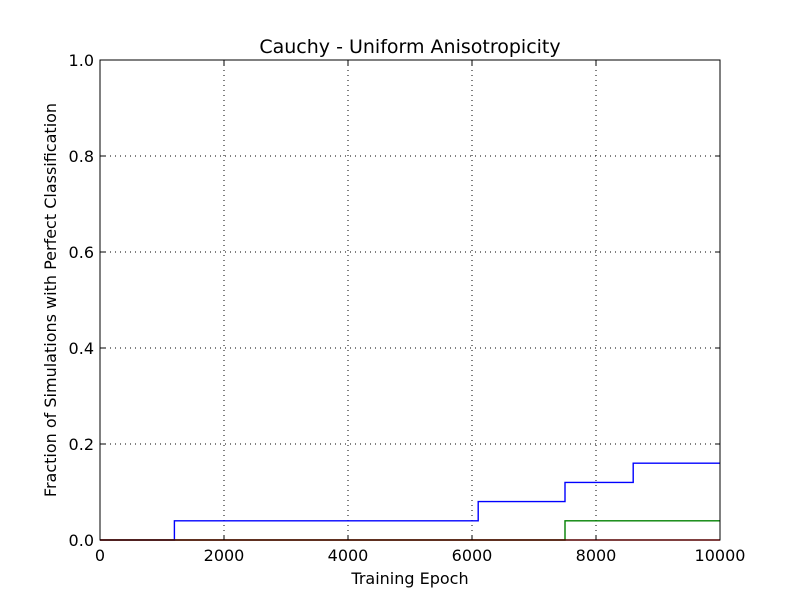 The width and height of the screenshot is (800, 600). What do you see at coordinates (81, 60) in the screenshot?
I see `y-tick-label: 1.0` at bounding box center [81, 60].